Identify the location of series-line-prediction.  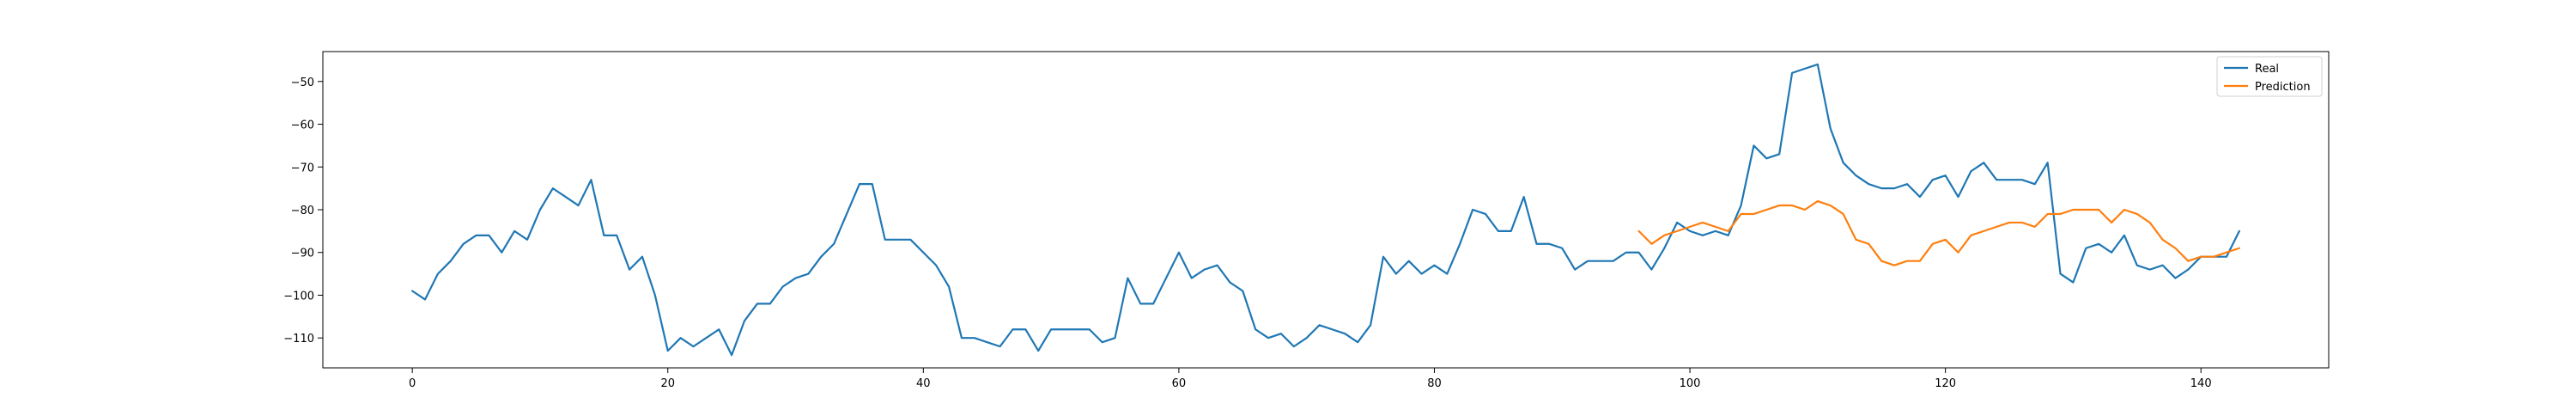
(1938, 233).